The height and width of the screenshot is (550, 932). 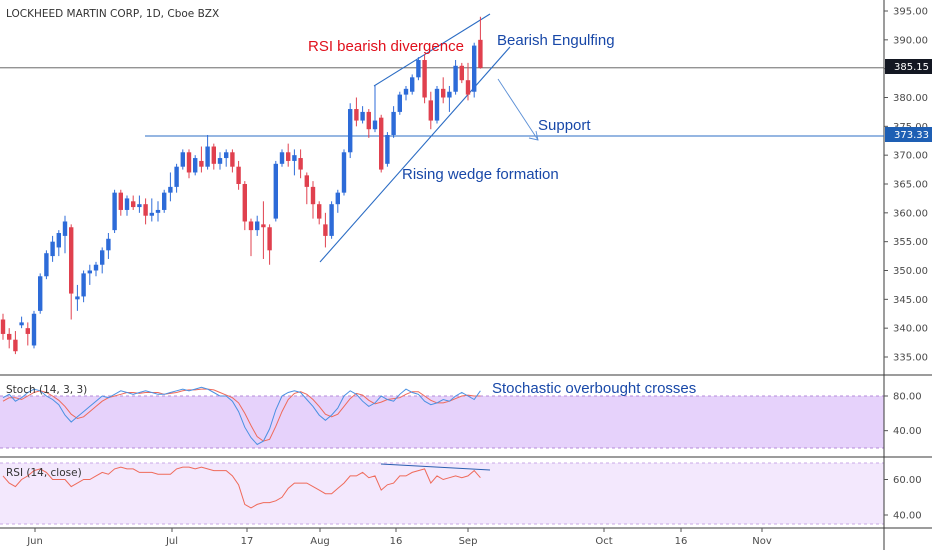 I want to click on stoch-lines, so click(x=241, y=416).